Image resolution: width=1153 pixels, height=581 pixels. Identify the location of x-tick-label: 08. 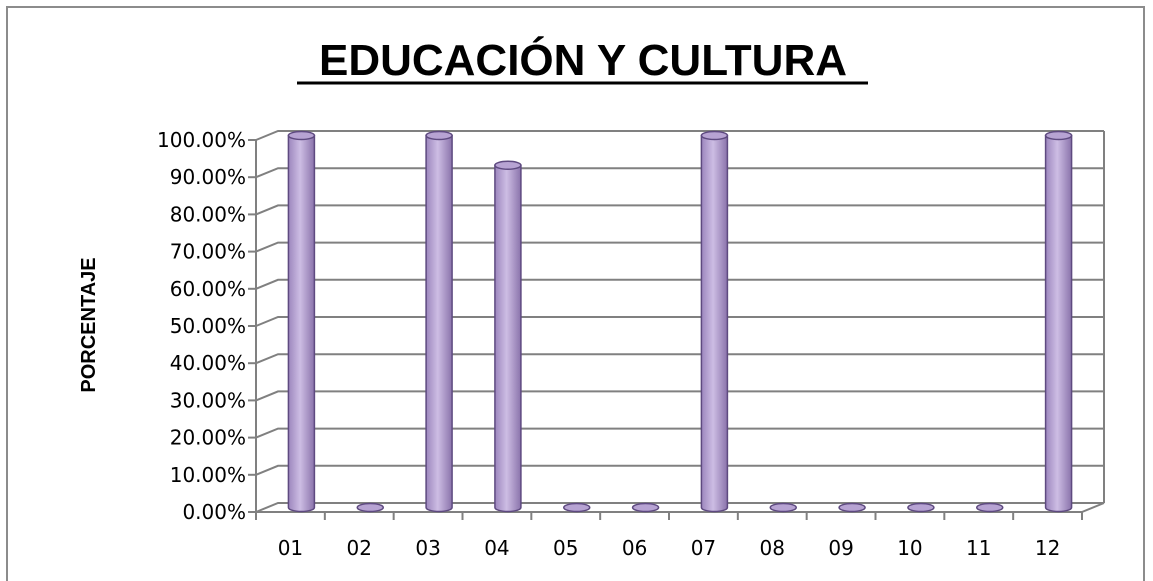
(772, 548).